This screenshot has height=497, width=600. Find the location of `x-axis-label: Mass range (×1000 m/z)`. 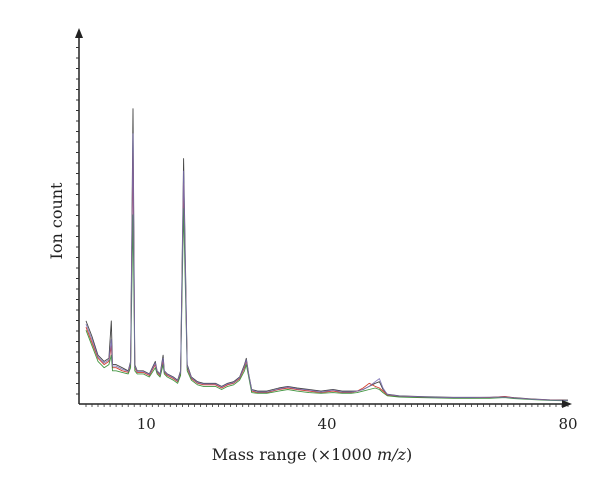

x-axis-label: Mass range (×1000 m/z) is located at coordinates (312, 454).